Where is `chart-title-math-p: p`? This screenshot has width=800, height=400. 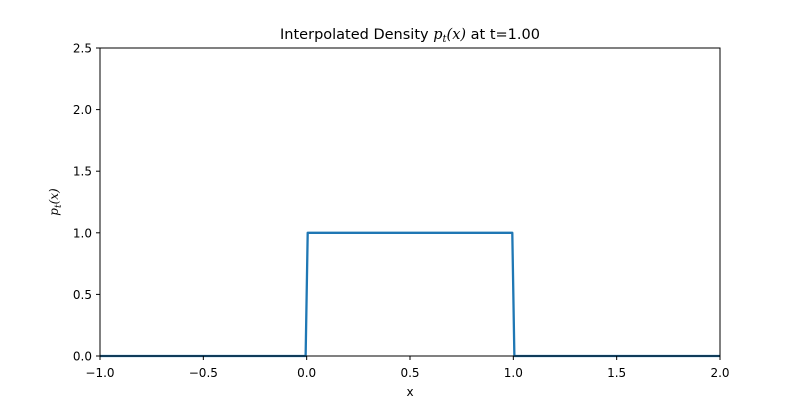
chart-title-math-p: p is located at coordinates (437, 35).